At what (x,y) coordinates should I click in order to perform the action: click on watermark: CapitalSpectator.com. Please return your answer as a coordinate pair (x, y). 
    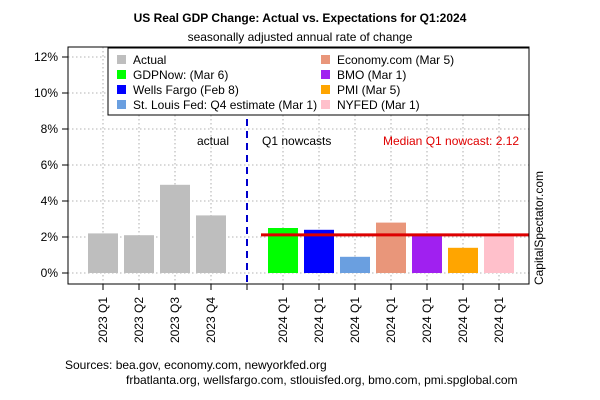
    Looking at the image, I should click on (539, 228).